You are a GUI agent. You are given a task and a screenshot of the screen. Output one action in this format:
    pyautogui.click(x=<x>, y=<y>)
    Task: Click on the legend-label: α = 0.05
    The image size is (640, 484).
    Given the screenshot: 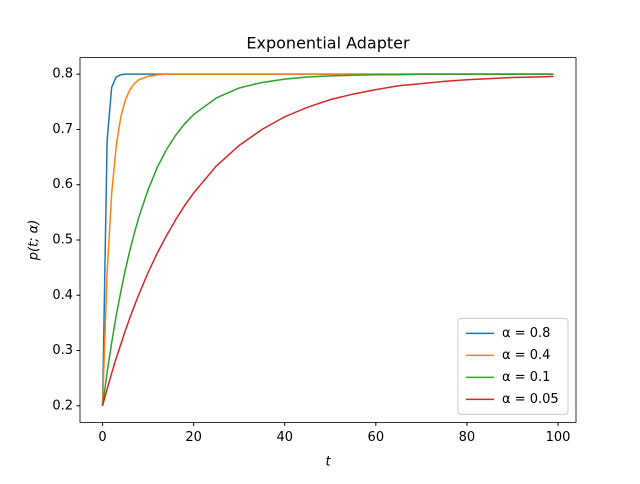 What is the action you would take?
    pyautogui.click(x=530, y=399)
    